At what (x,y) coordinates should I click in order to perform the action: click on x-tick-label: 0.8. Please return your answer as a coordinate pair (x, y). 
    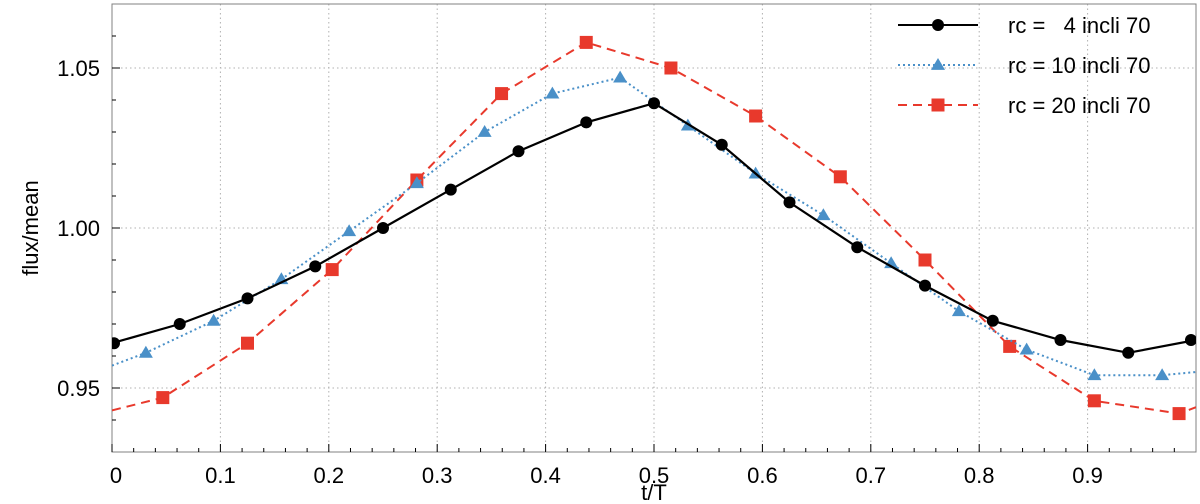
    Looking at the image, I should click on (979, 475).